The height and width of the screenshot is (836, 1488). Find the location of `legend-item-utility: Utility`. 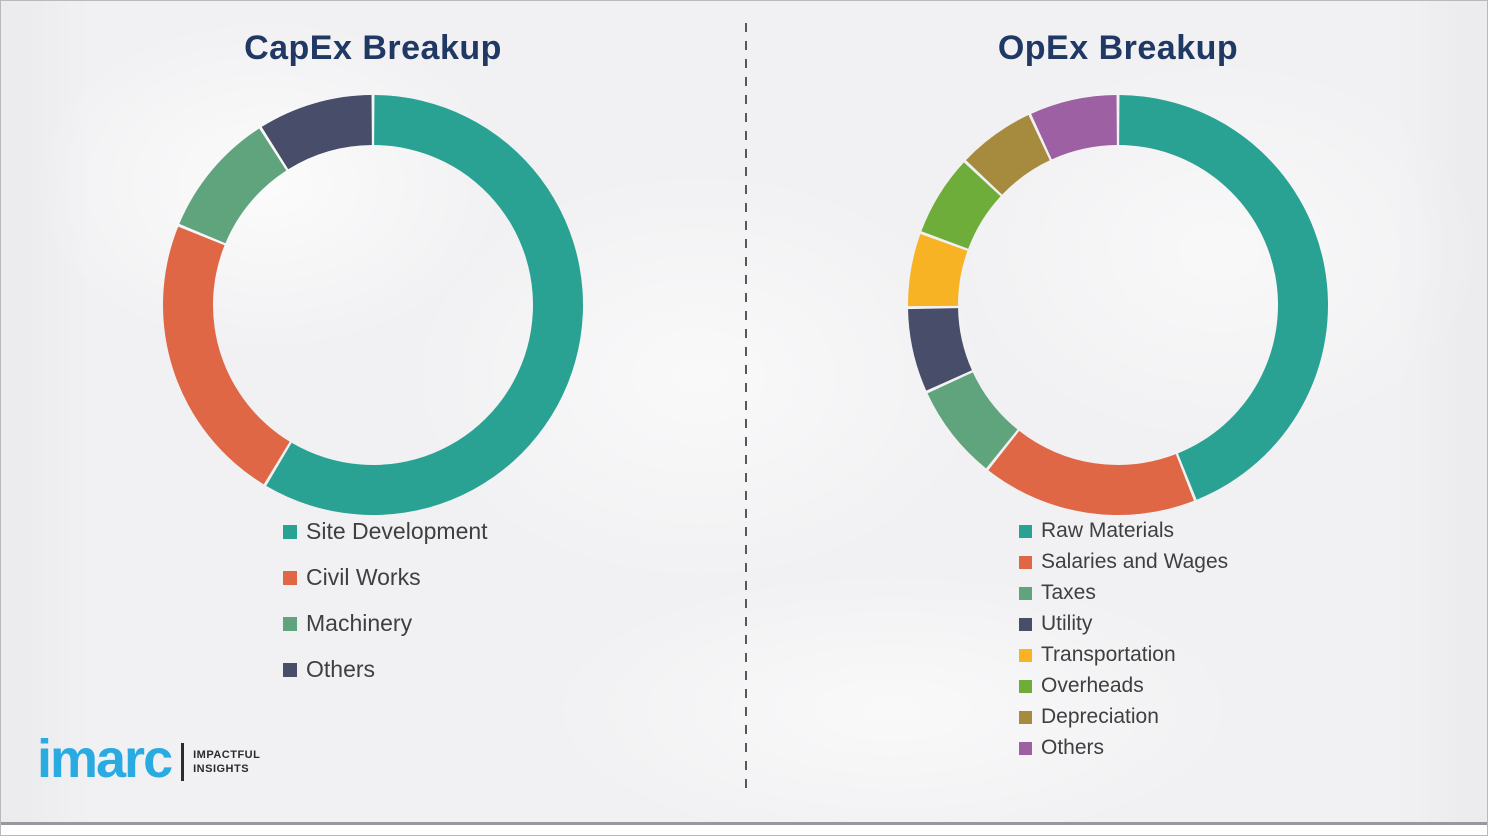

legend-item-utility: Utility is located at coordinates (1123, 624).